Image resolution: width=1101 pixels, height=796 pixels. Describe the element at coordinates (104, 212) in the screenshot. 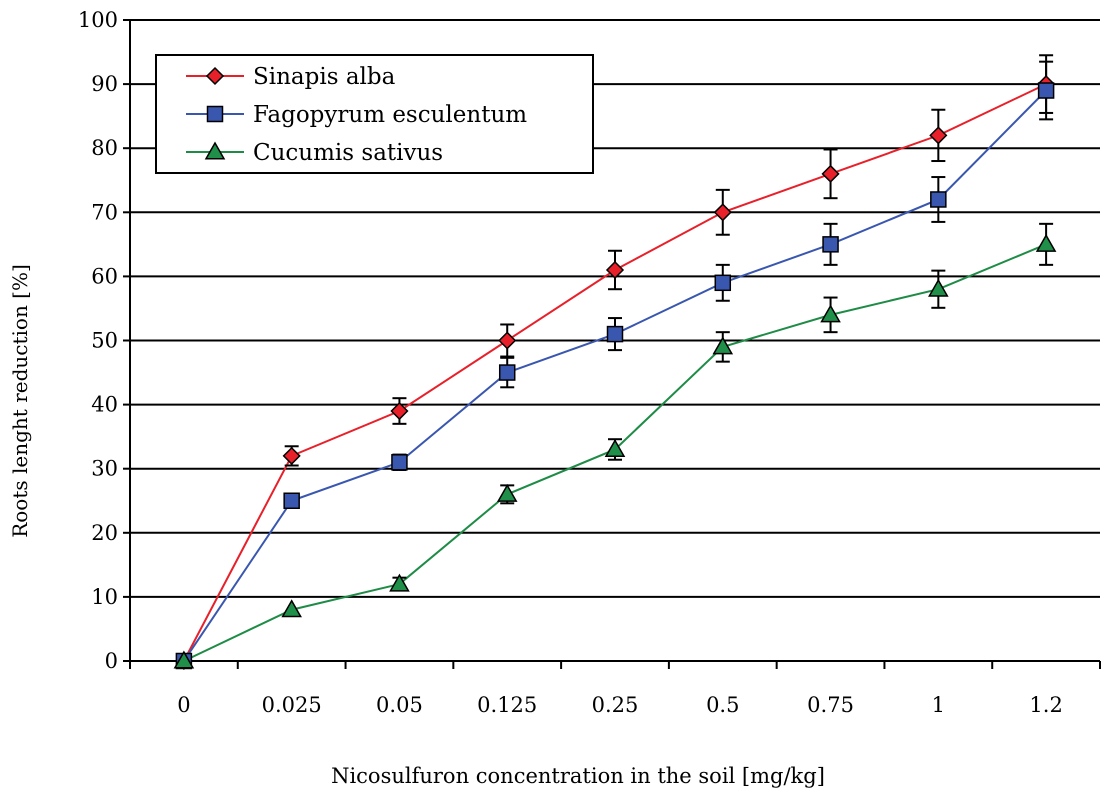

I see `y-tick-label: 70` at that location.